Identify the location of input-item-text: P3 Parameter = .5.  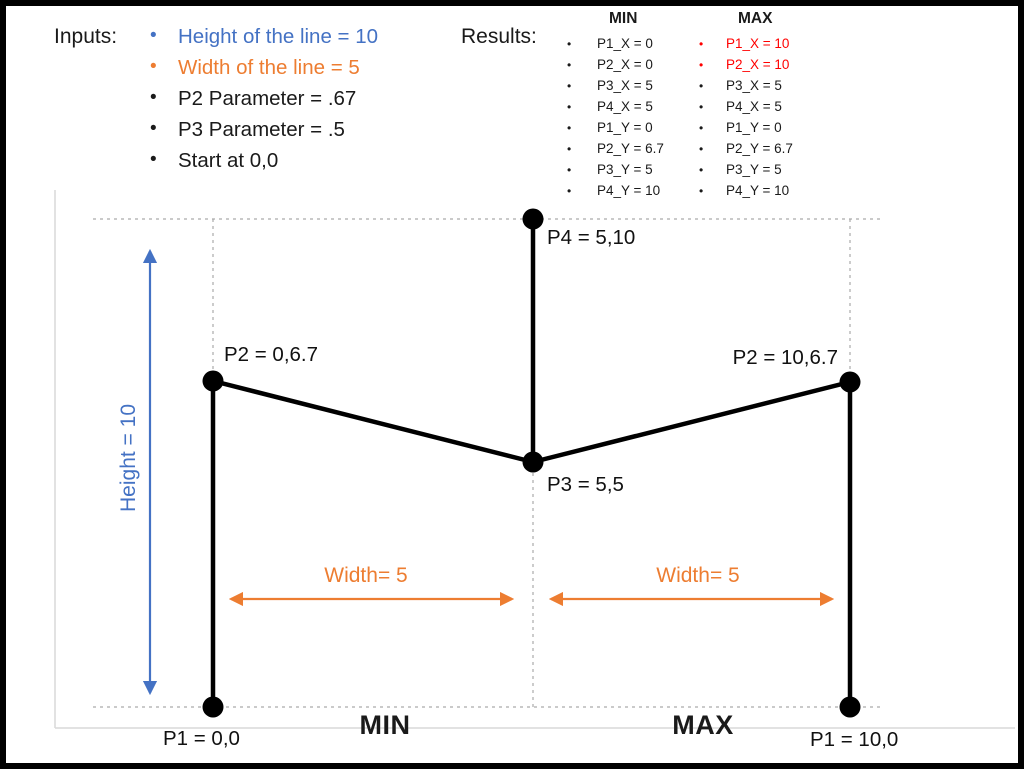
(261, 129).